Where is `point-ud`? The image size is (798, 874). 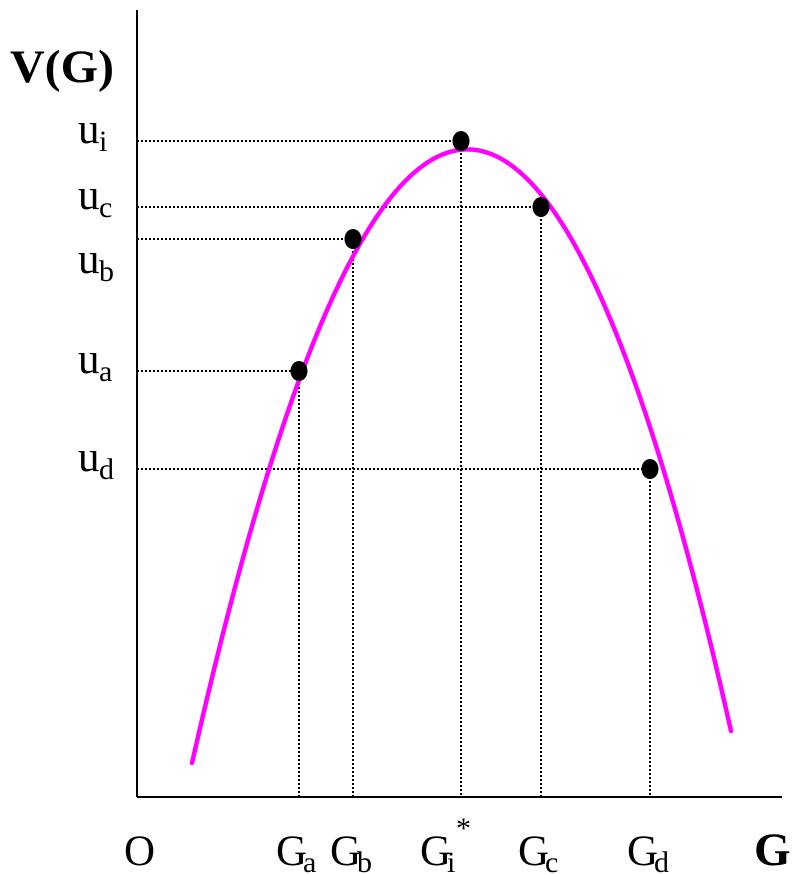
point-ud is located at coordinates (650, 469).